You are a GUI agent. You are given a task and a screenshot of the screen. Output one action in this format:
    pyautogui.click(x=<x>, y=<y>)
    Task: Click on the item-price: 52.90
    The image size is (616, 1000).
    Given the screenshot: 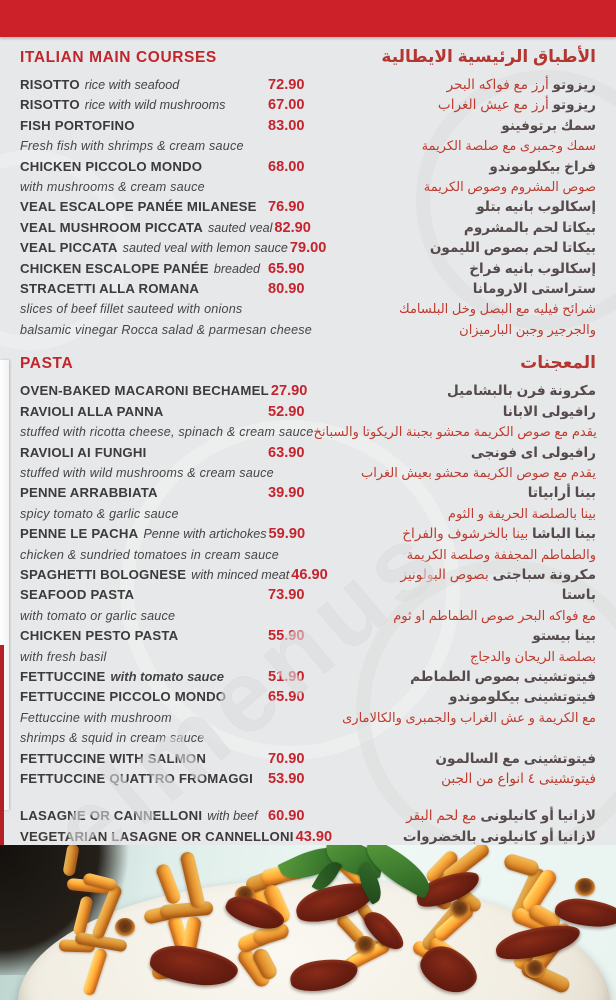 What is the action you would take?
    pyautogui.click(x=286, y=411)
    